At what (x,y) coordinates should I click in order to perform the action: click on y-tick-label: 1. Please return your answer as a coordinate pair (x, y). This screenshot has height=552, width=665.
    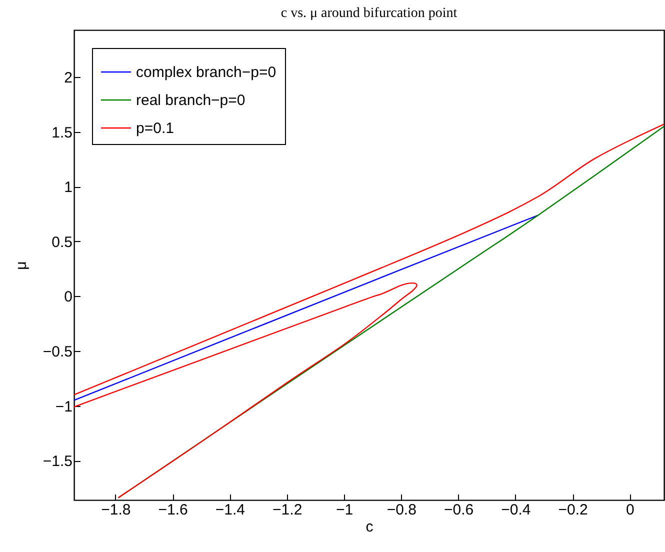
    Looking at the image, I should click on (68, 187).